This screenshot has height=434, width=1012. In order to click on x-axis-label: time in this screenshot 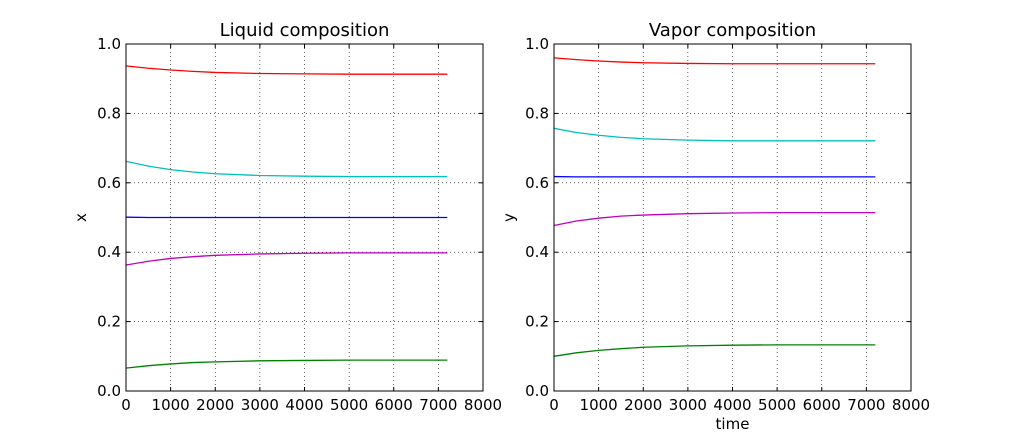, I will do `click(733, 424)`.